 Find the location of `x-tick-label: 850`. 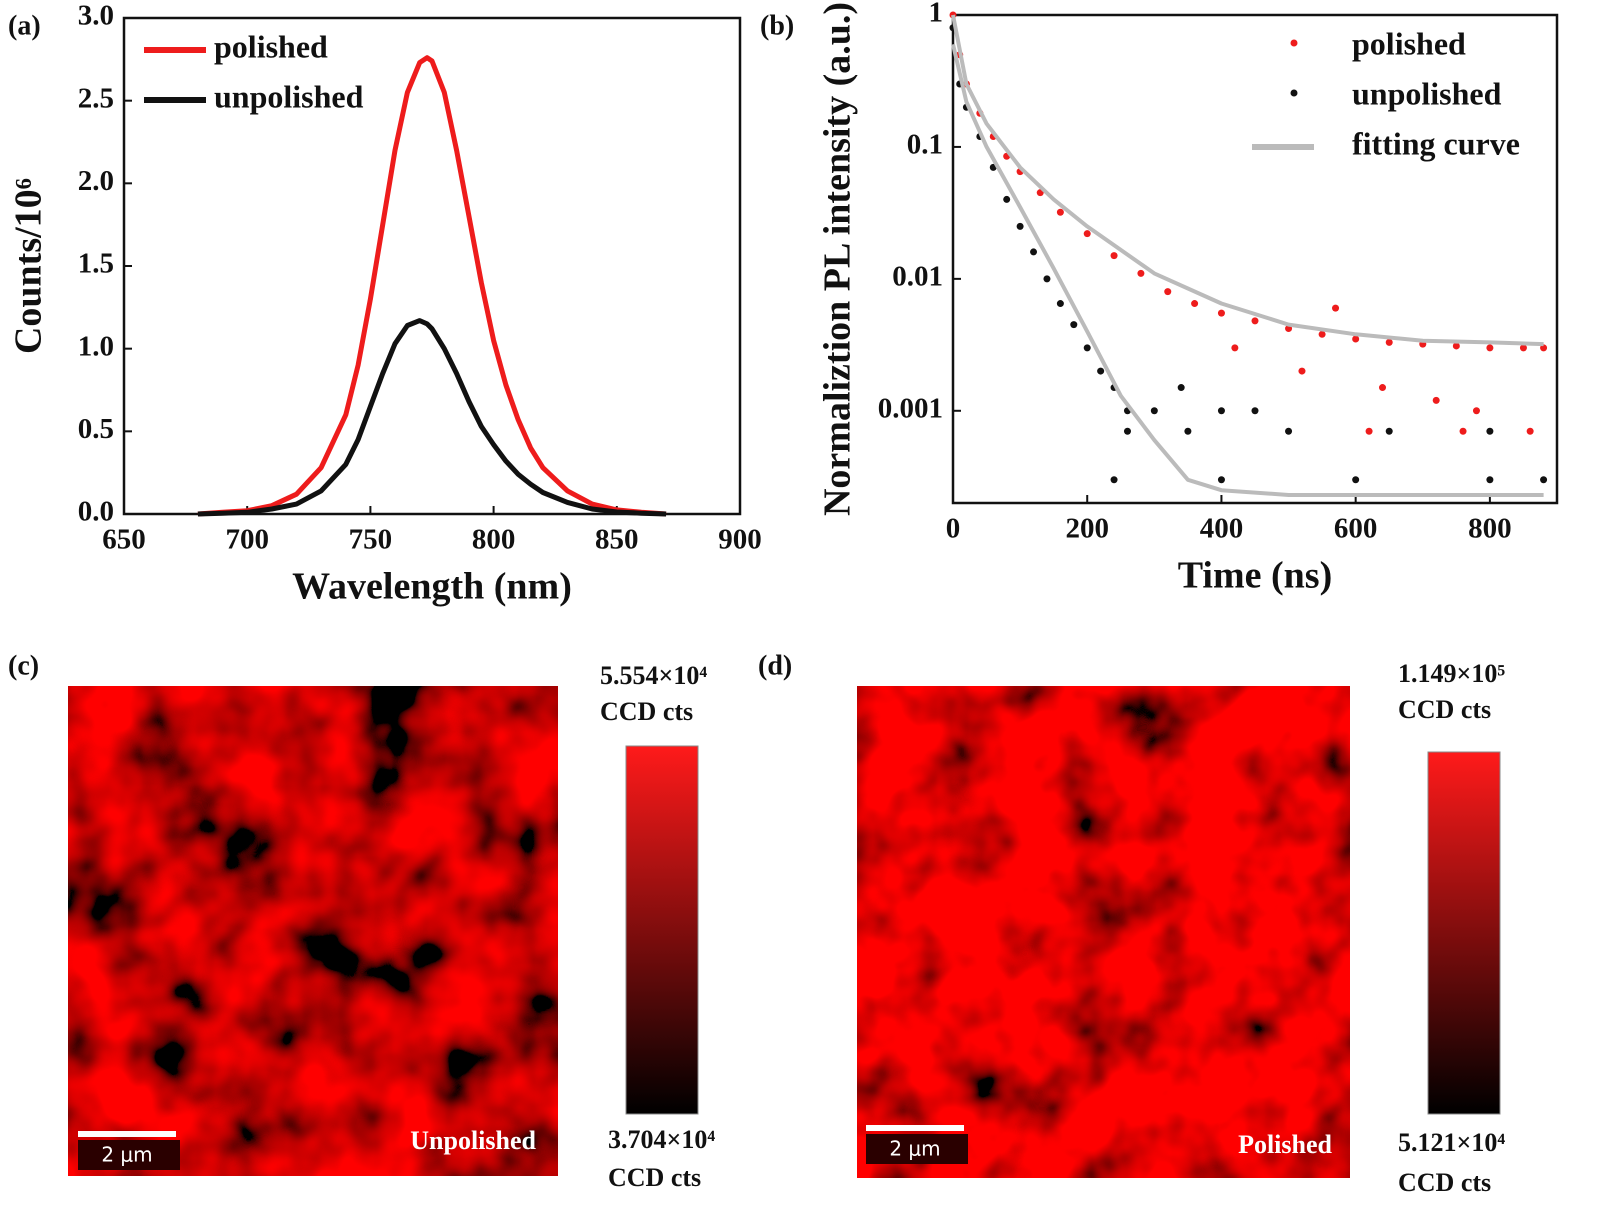

x-tick-label: 850 is located at coordinates (617, 540).